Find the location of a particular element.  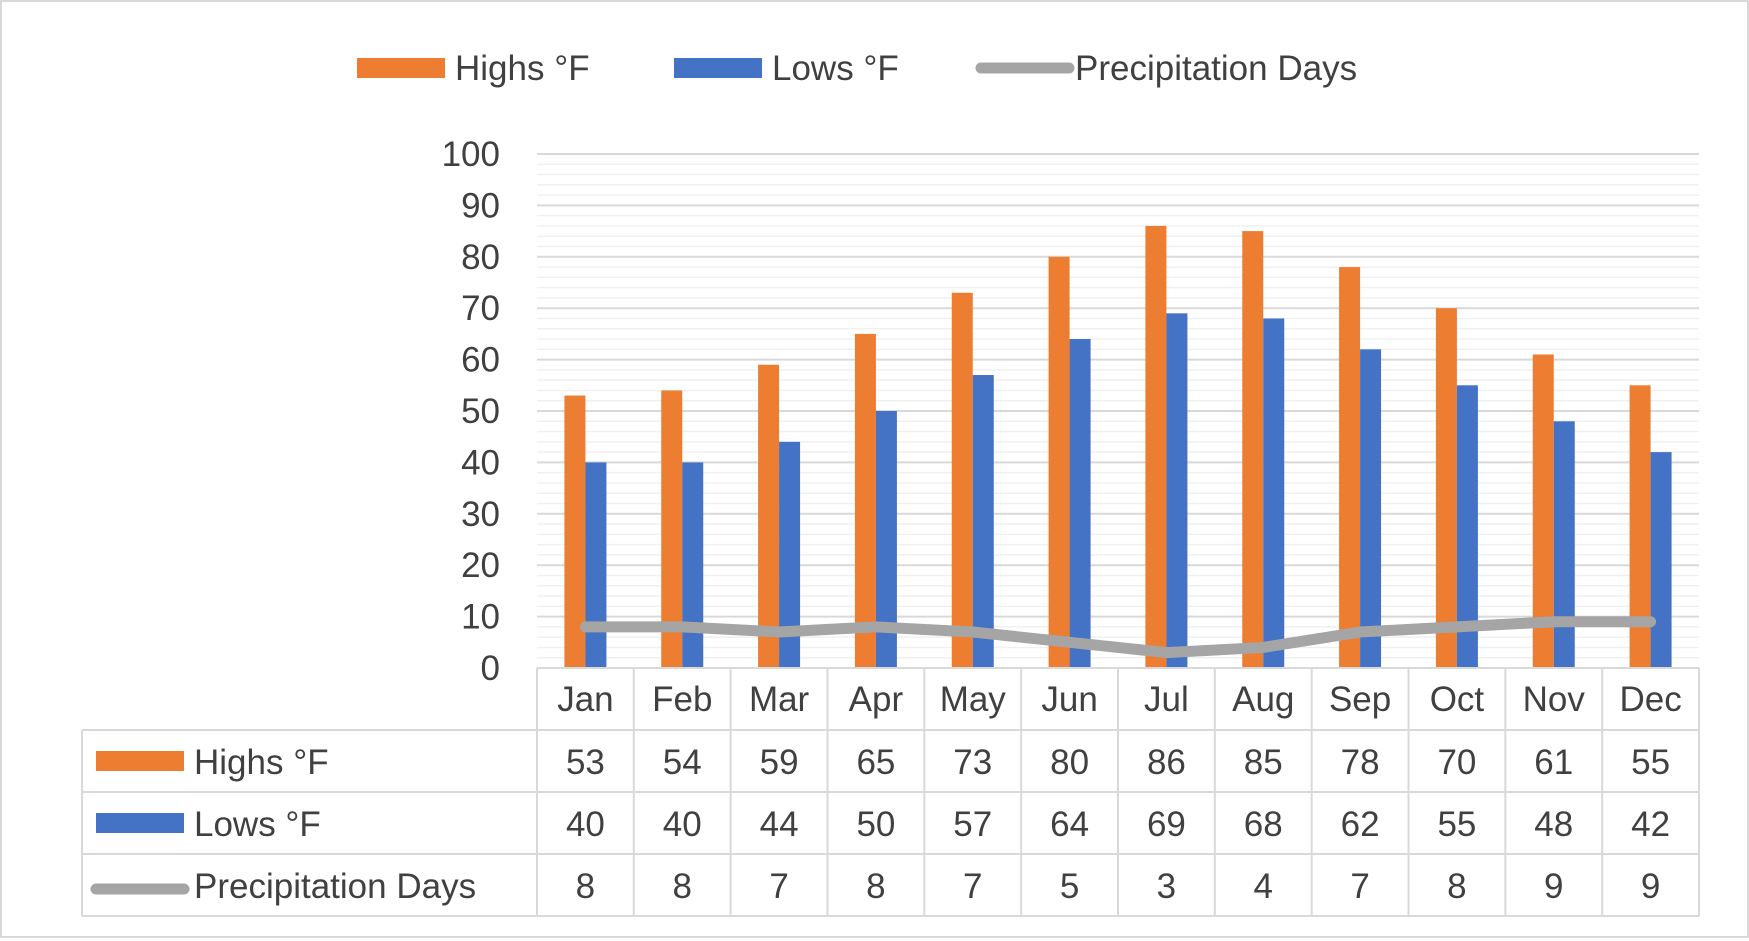

bar-lows-f-nov is located at coordinates (1564, 544).